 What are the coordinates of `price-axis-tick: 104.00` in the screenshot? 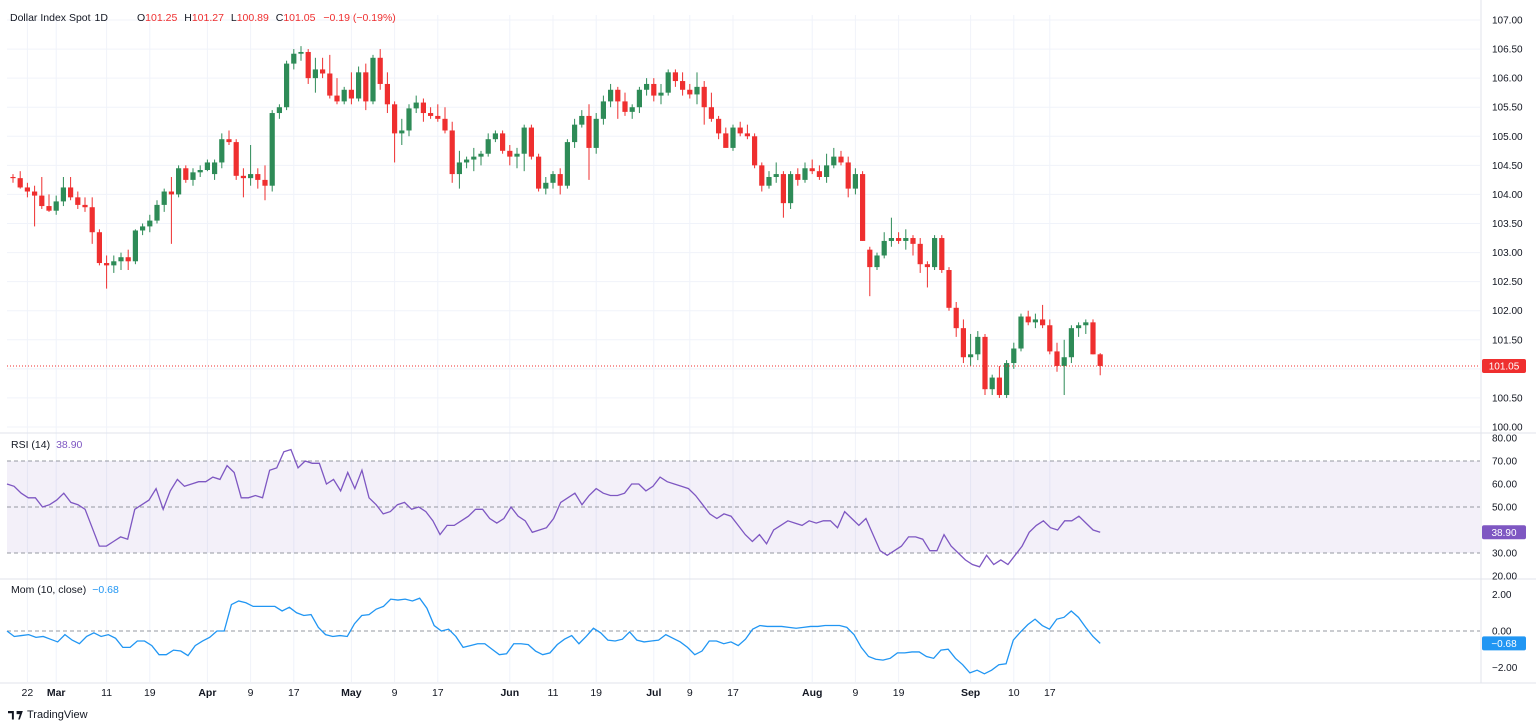 It's located at (1507, 195).